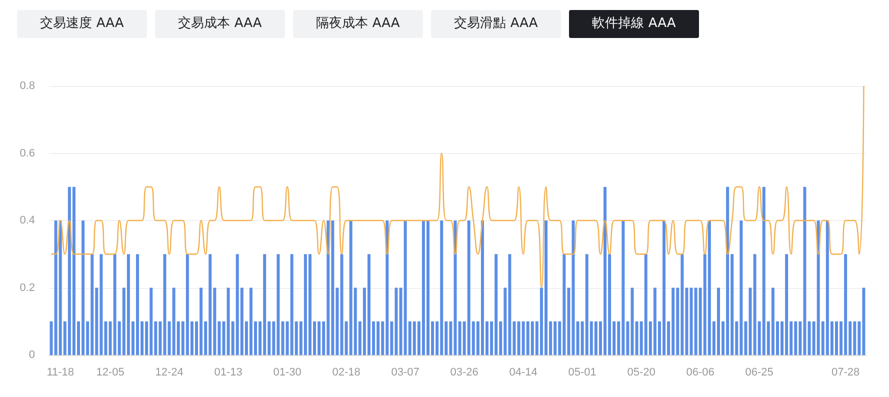 Image resolution: width=889 pixels, height=397 pixels. Describe the element at coordinates (759, 372) in the screenshot. I see `x-tick-label: 06-25` at that location.